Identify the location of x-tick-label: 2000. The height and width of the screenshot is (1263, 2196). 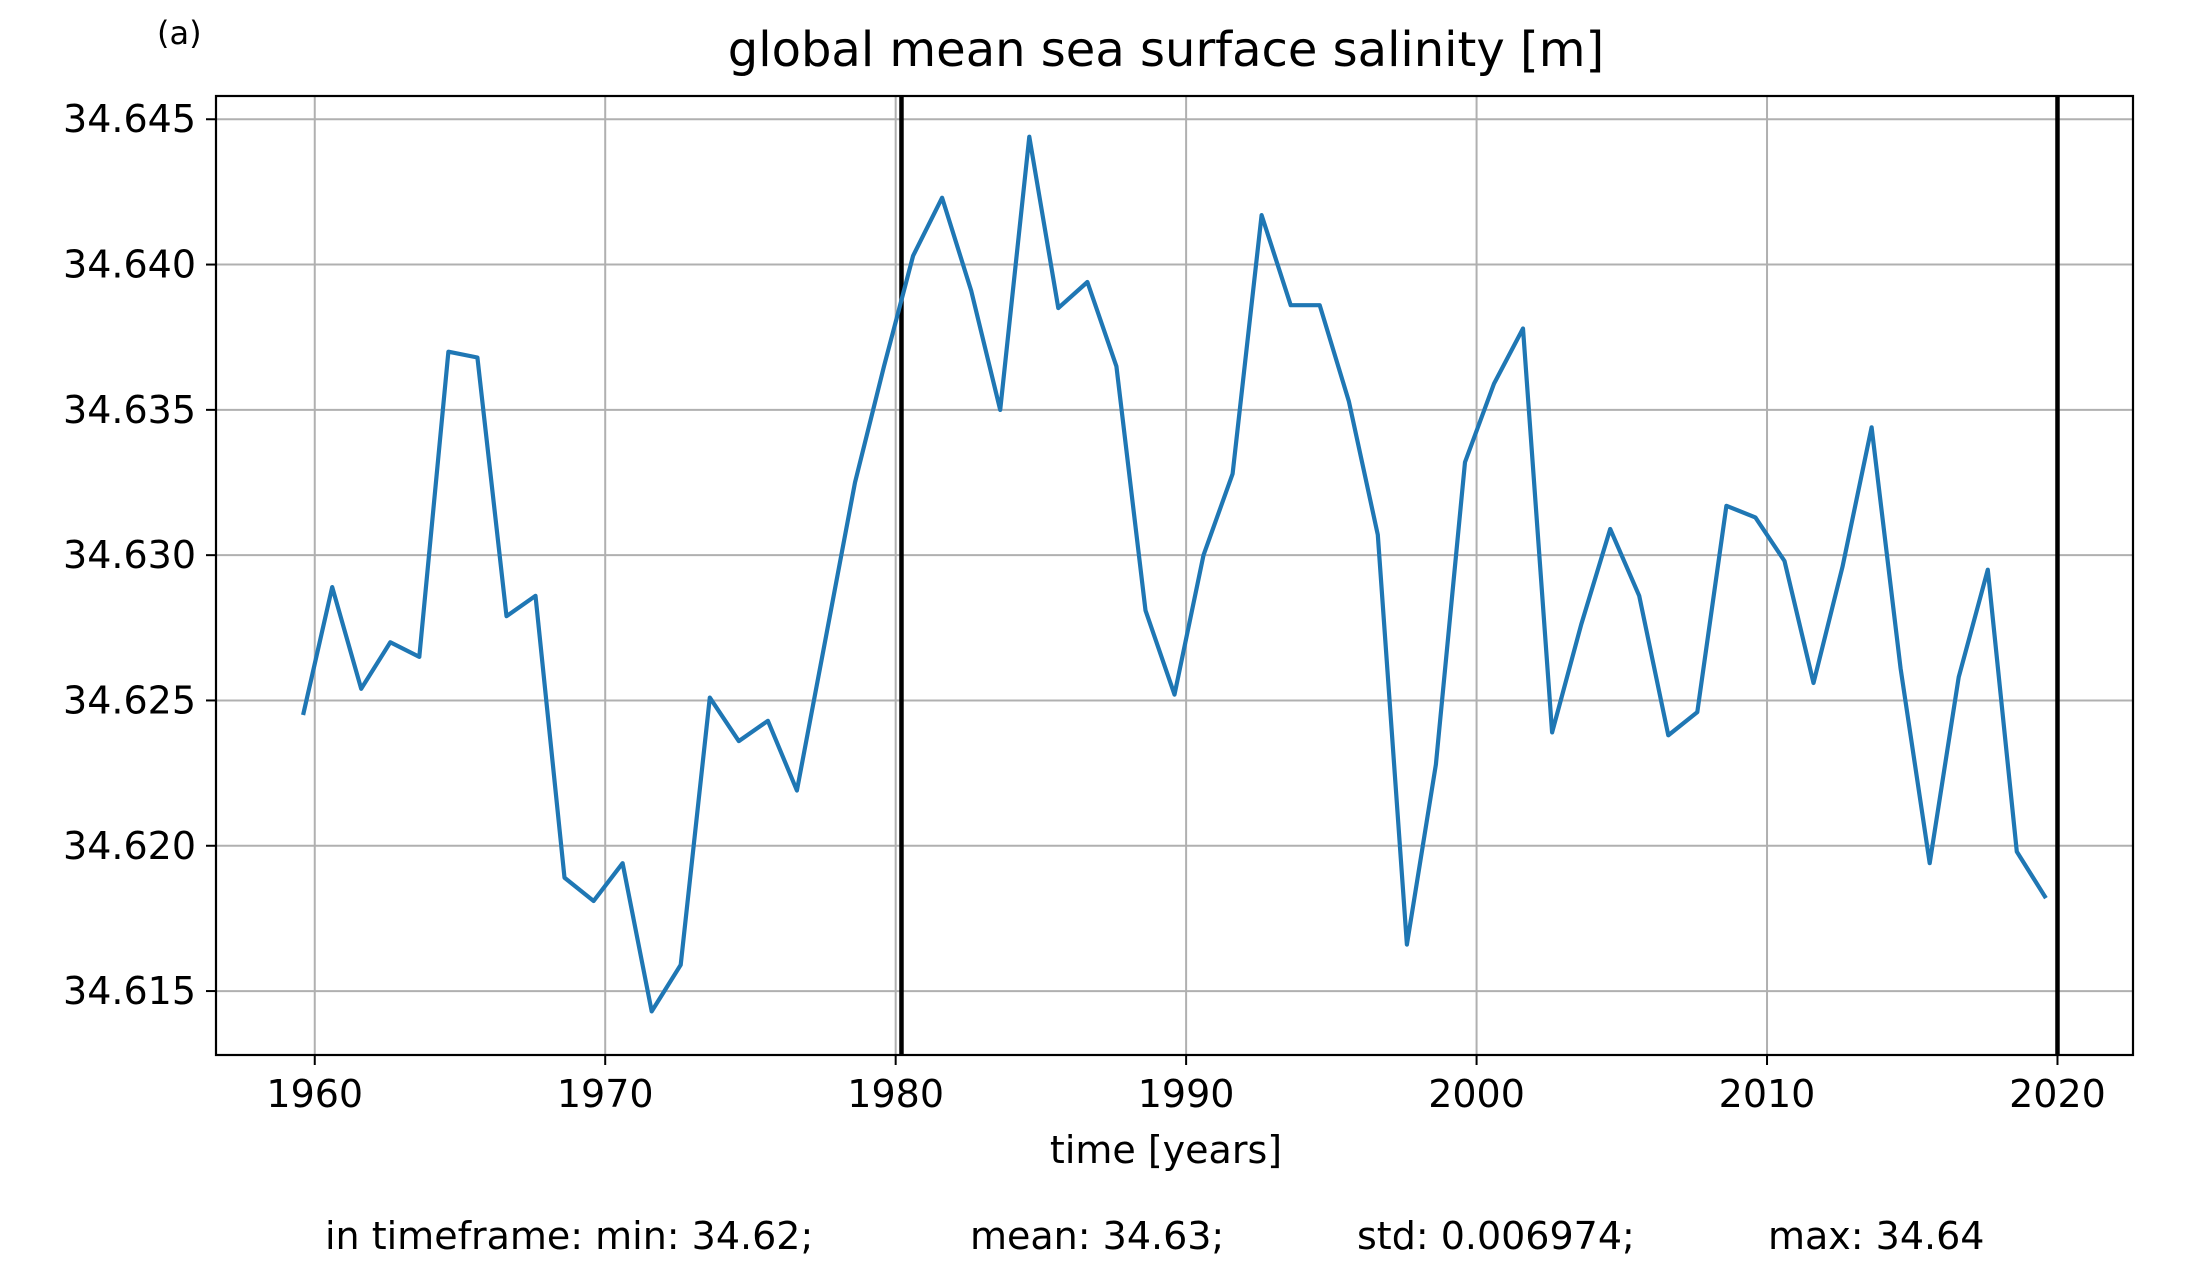
(1476, 1094).